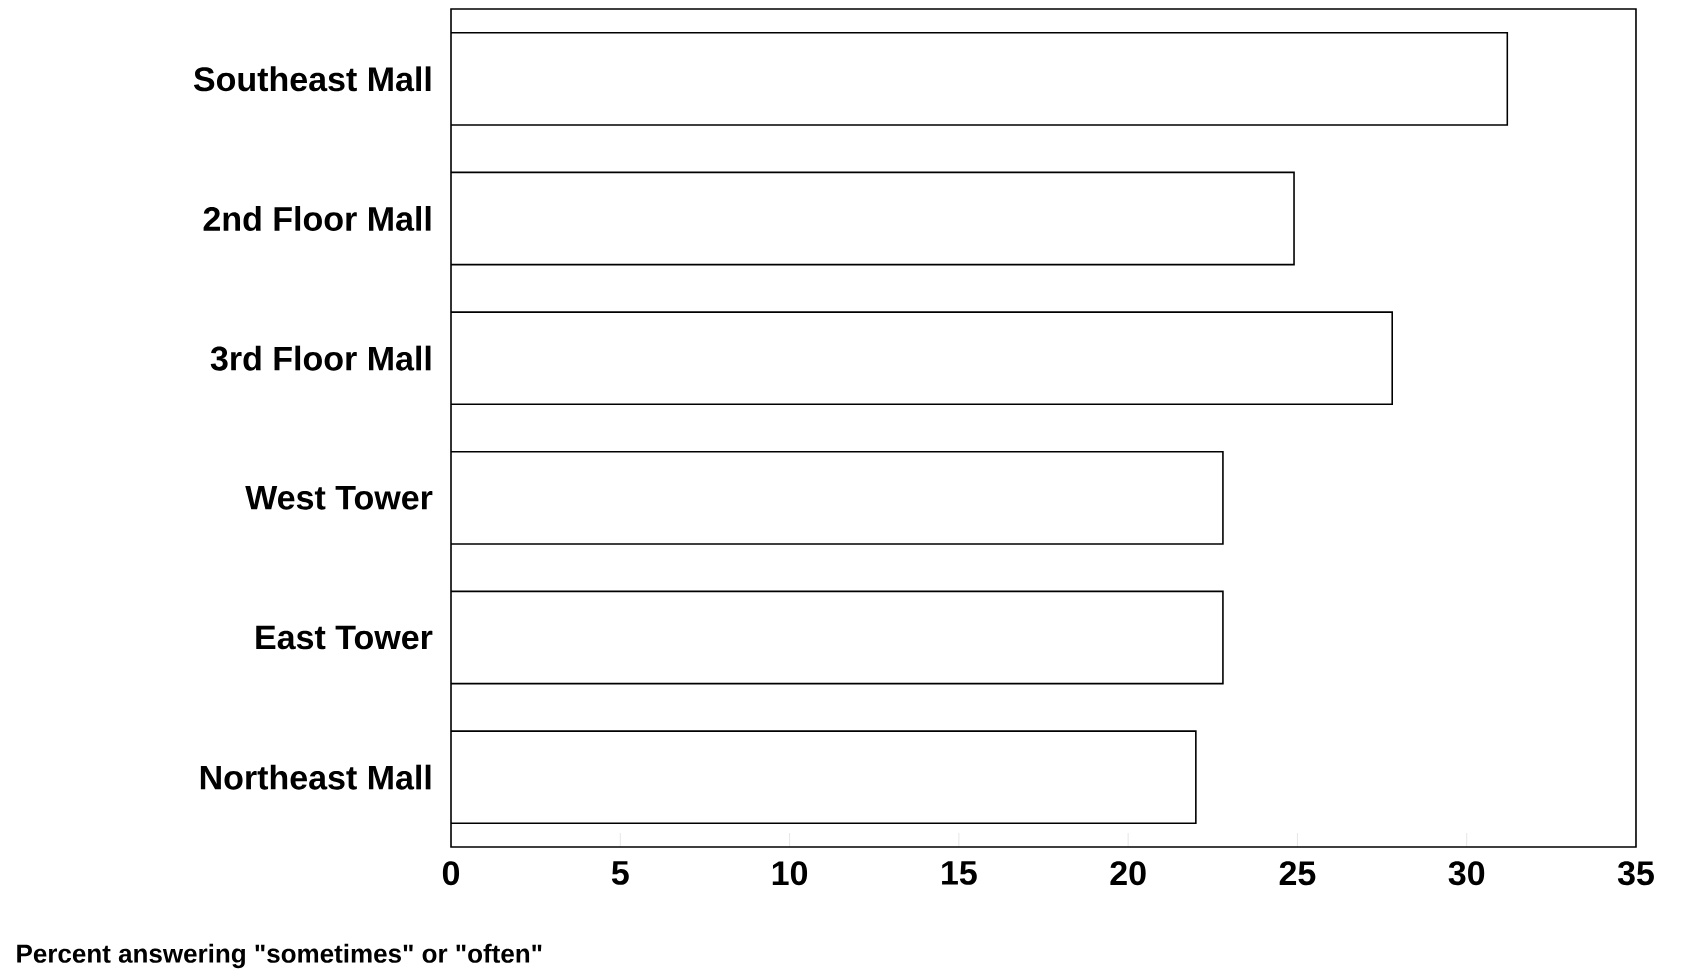 The width and height of the screenshot is (1685, 975). Describe the element at coordinates (959, 873) in the screenshot. I see `x-tick-label: 15` at that location.